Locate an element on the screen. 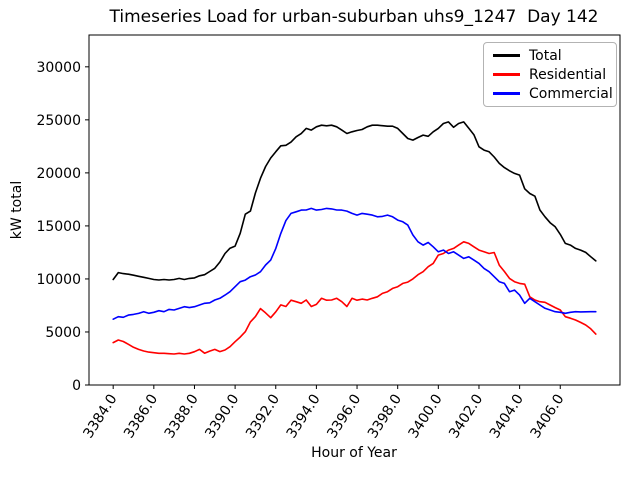  x-axis-label: Hour of Year is located at coordinates (354, 453).